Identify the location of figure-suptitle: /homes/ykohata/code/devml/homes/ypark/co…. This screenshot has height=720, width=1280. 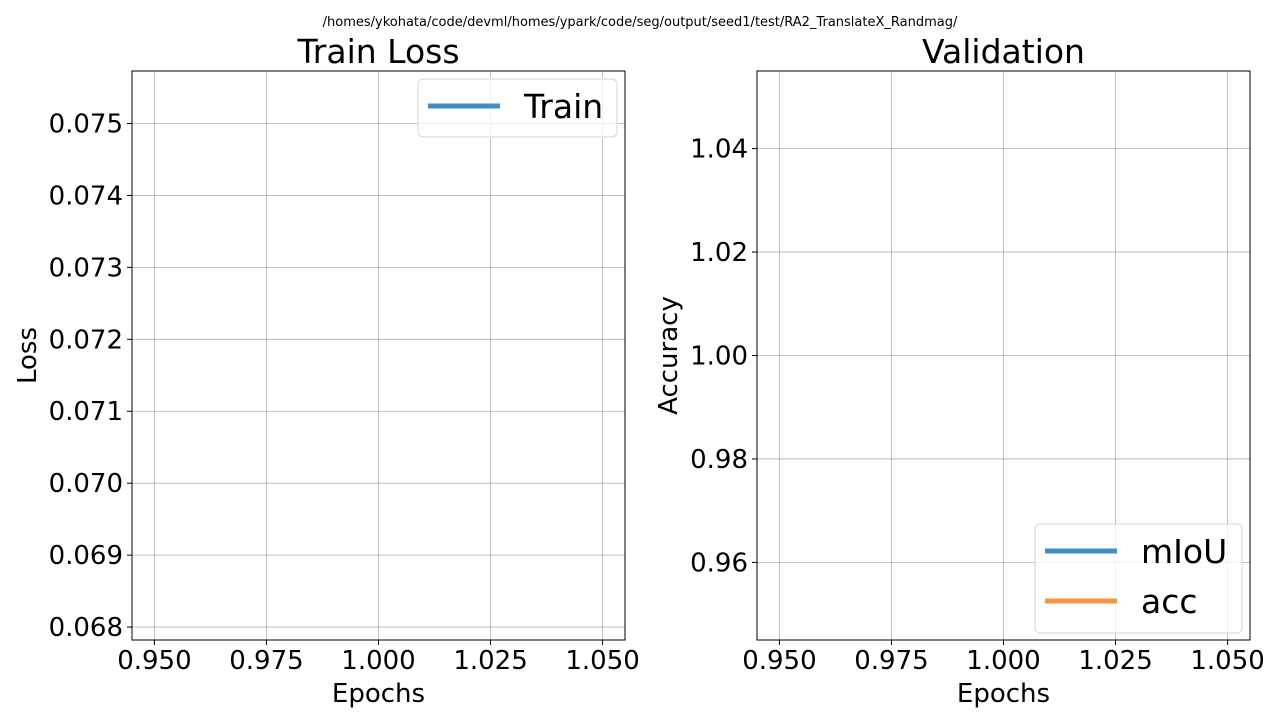
(640, 22).